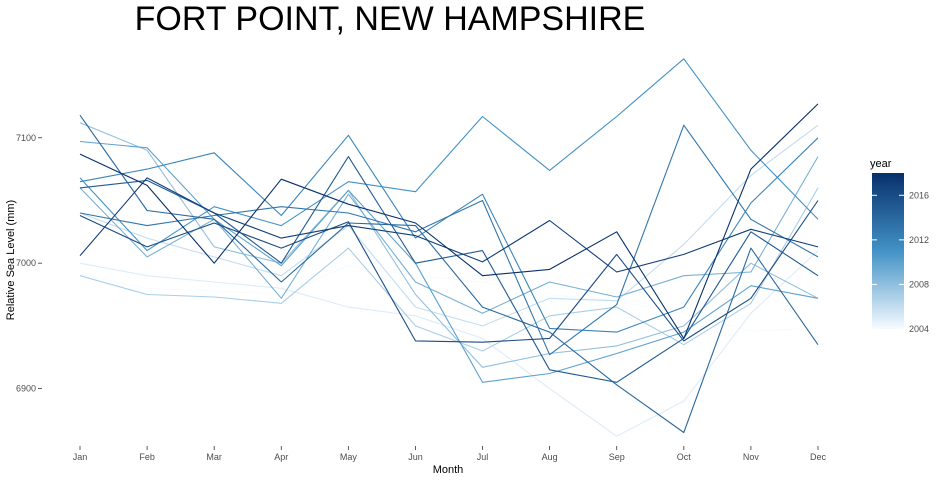  Describe the element at coordinates (147, 457) in the screenshot. I see `x-tick-label: Feb` at that location.